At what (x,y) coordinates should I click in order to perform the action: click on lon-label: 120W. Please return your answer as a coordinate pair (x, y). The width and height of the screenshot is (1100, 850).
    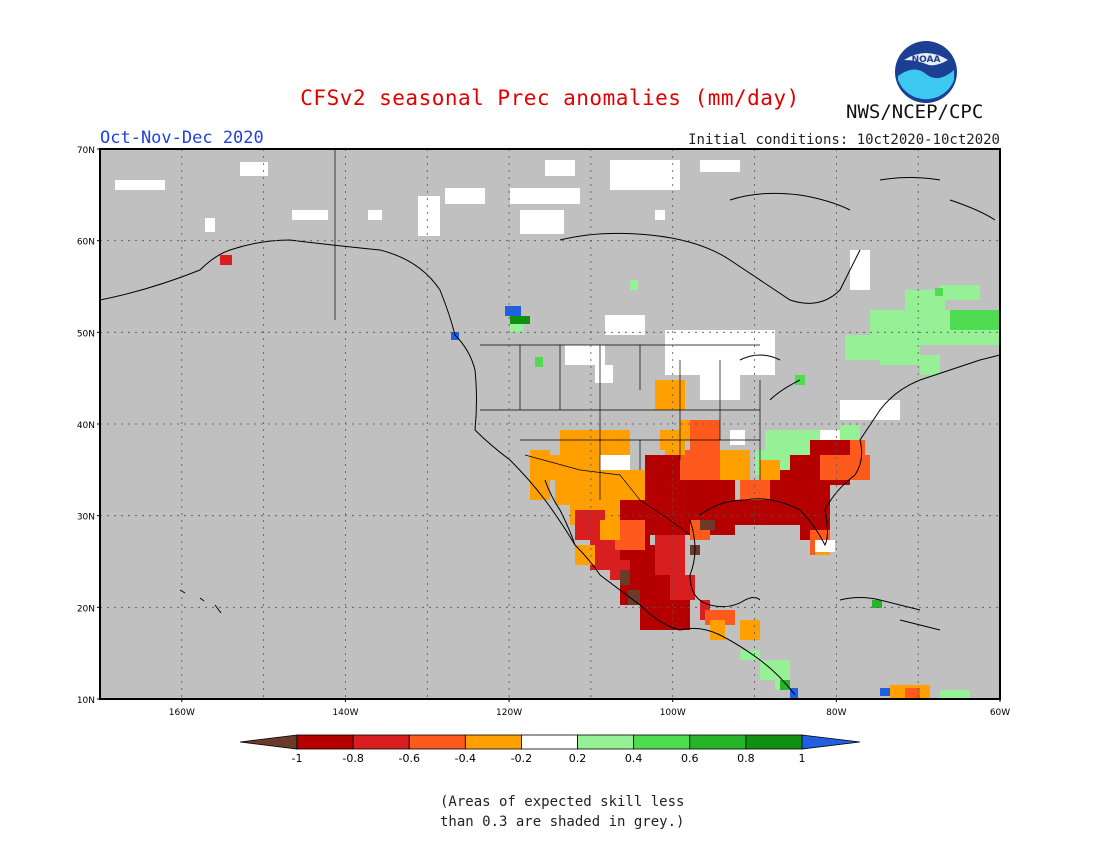
    Looking at the image, I should click on (509, 713).